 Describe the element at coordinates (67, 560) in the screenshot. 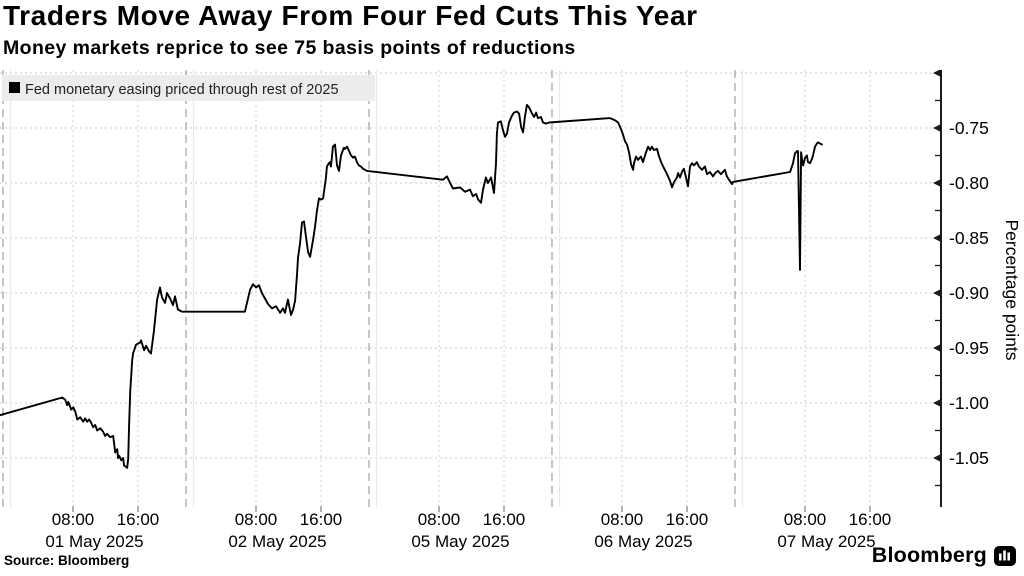

I see `source-attribution: Source: Bloomberg` at that location.